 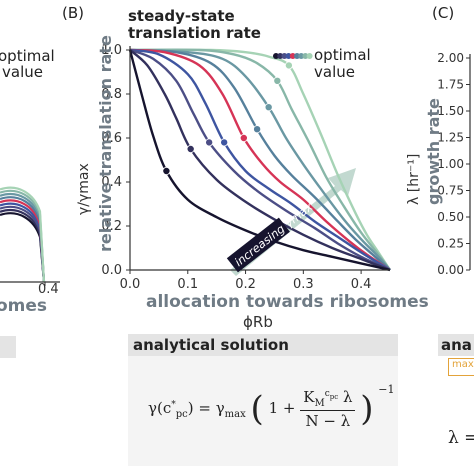 What do you see at coordinates (257, 409) in the screenshot?
I see `formula-left-paren: (` at bounding box center [257, 409].